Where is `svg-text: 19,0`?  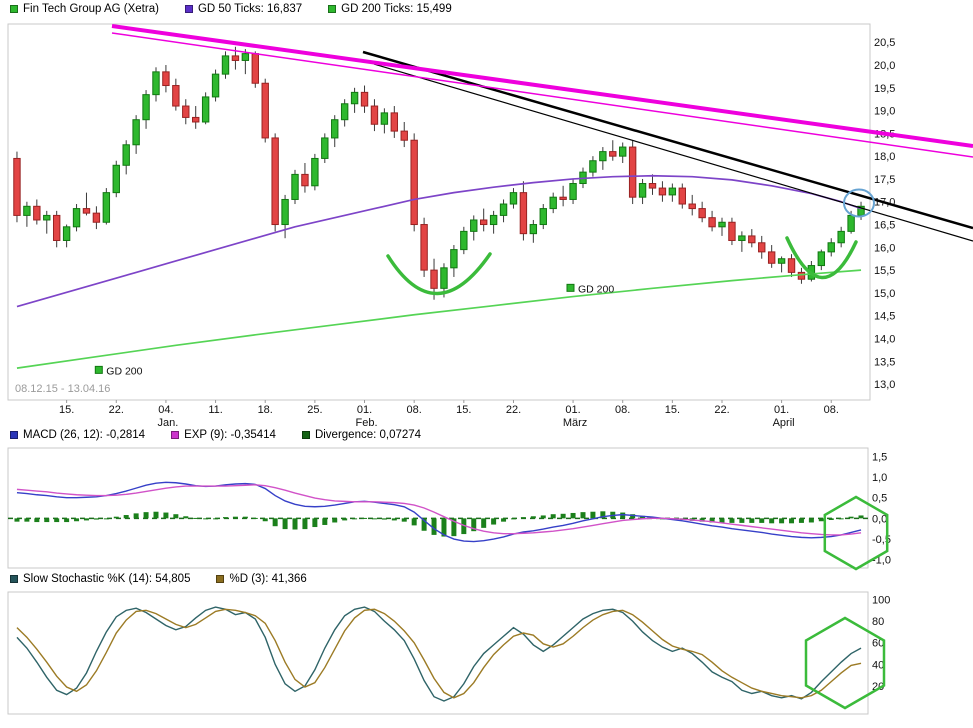
svg-text: 19,0 is located at coordinates (884, 112).